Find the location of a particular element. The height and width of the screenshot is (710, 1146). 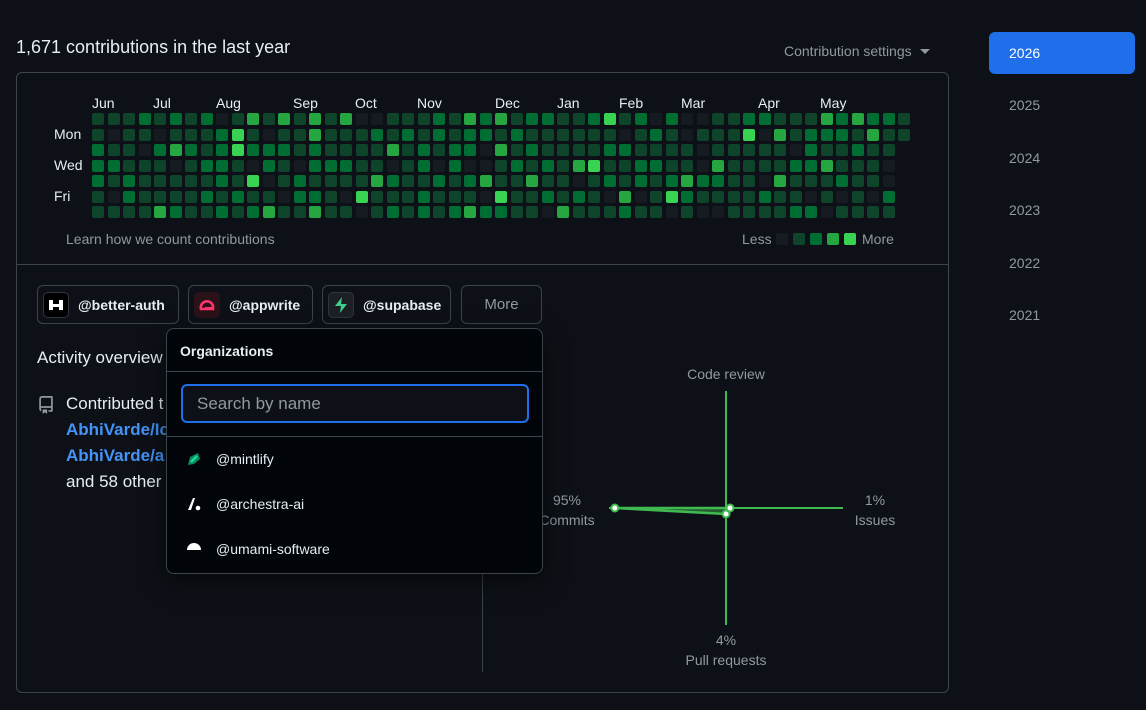

year-button: 2021 is located at coordinates (1025, 315).